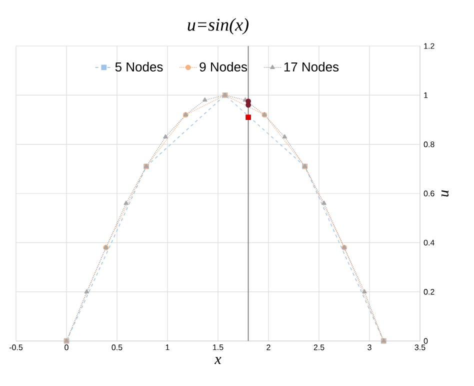 The height and width of the screenshot is (386, 474). What do you see at coordinates (420, 347) in the screenshot?
I see `x-tick-label: 3.5` at bounding box center [420, 347].